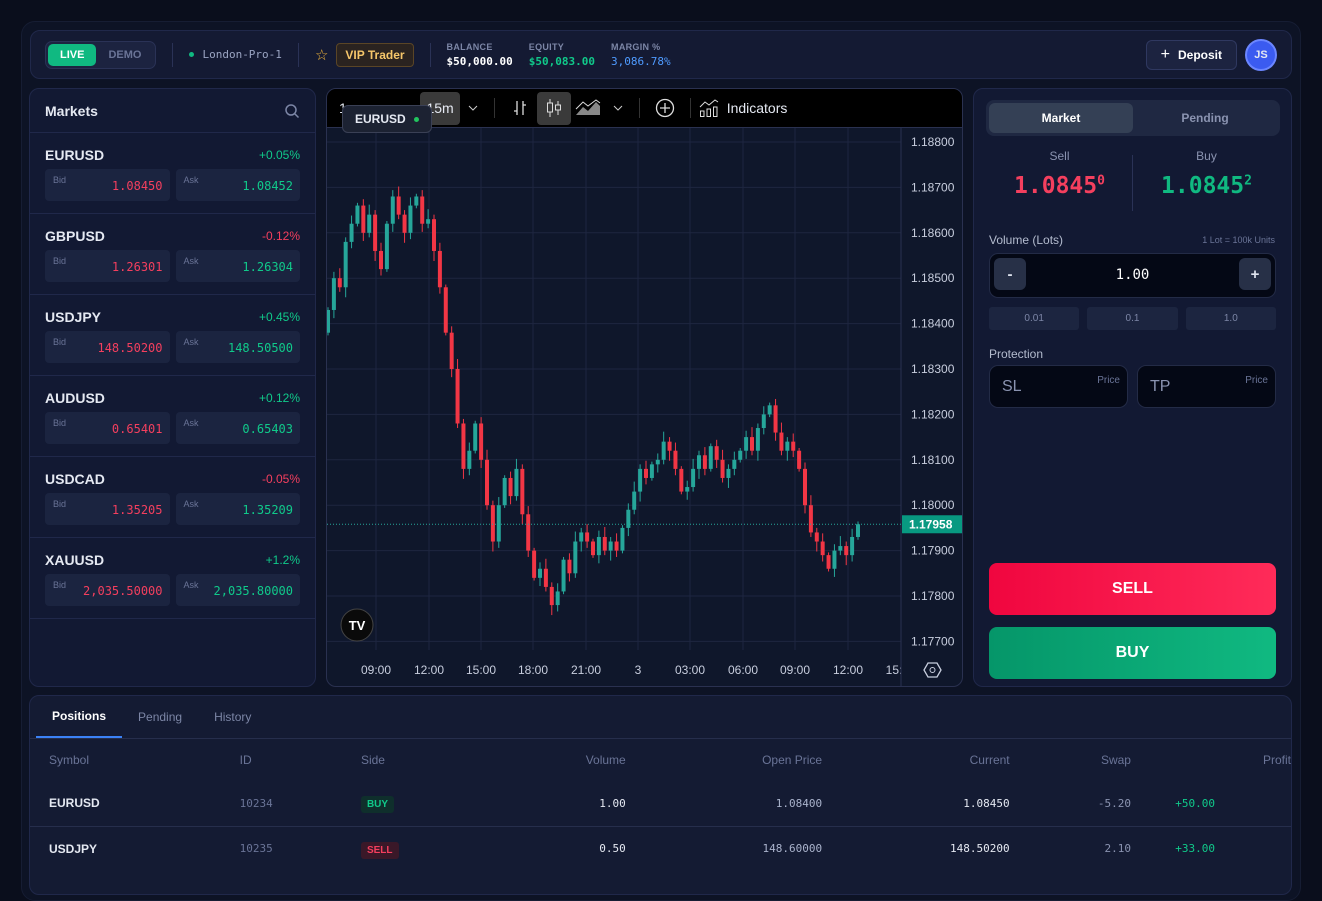  Describe the element at coordinates (237, 509) in the screenshot. I see `ask-button: Ask 1.35209` at that location.